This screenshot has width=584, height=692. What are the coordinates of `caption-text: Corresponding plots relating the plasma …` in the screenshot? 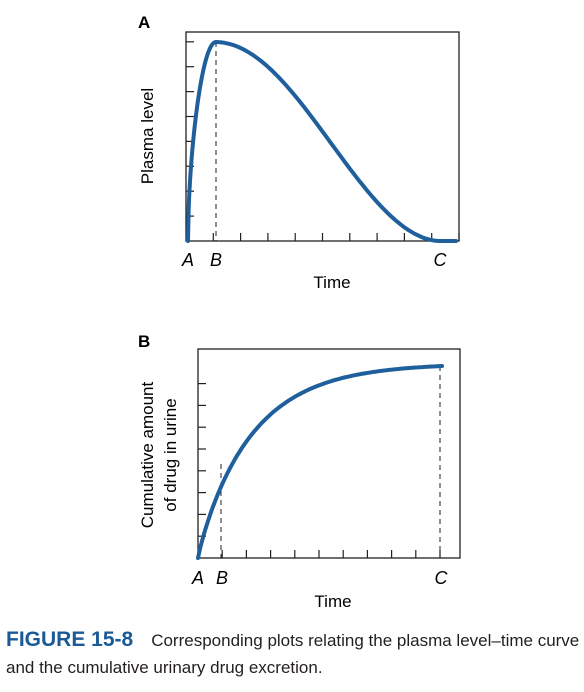 It's located at (293, 654).